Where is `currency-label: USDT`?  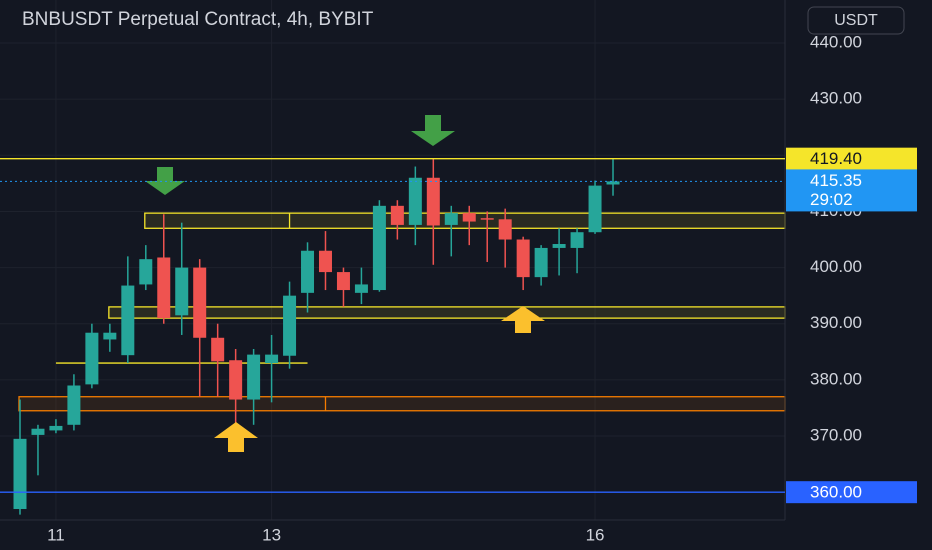
currency-label: USDT is located at coordinates (856, 20).